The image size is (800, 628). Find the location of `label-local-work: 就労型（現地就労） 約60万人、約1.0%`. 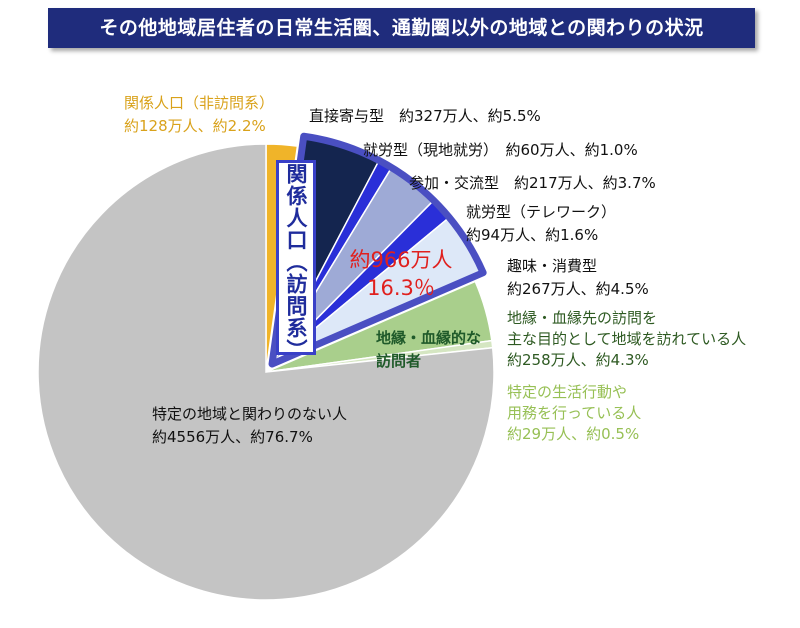

label-local-work: 就労型（現地就労） 約60万人、約1.0% is located at coordinates (500, 150).